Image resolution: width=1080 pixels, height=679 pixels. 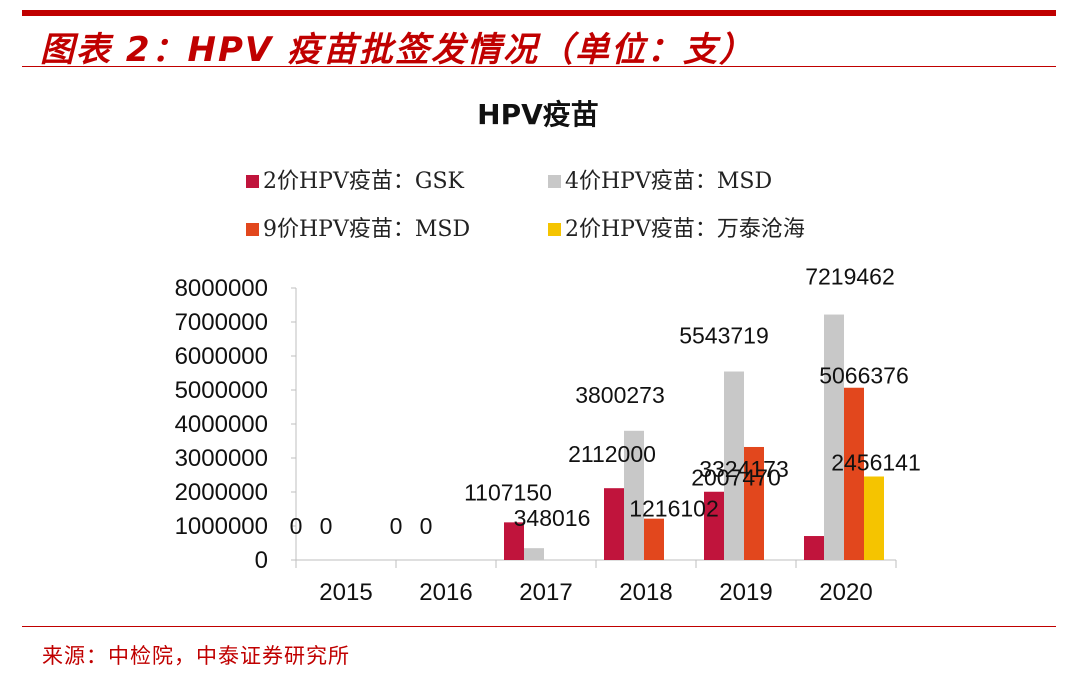 What do you see at coordinates (539, 13) in the screenshot?
I see `top-accent-bar` at bounding box center [539, 13].